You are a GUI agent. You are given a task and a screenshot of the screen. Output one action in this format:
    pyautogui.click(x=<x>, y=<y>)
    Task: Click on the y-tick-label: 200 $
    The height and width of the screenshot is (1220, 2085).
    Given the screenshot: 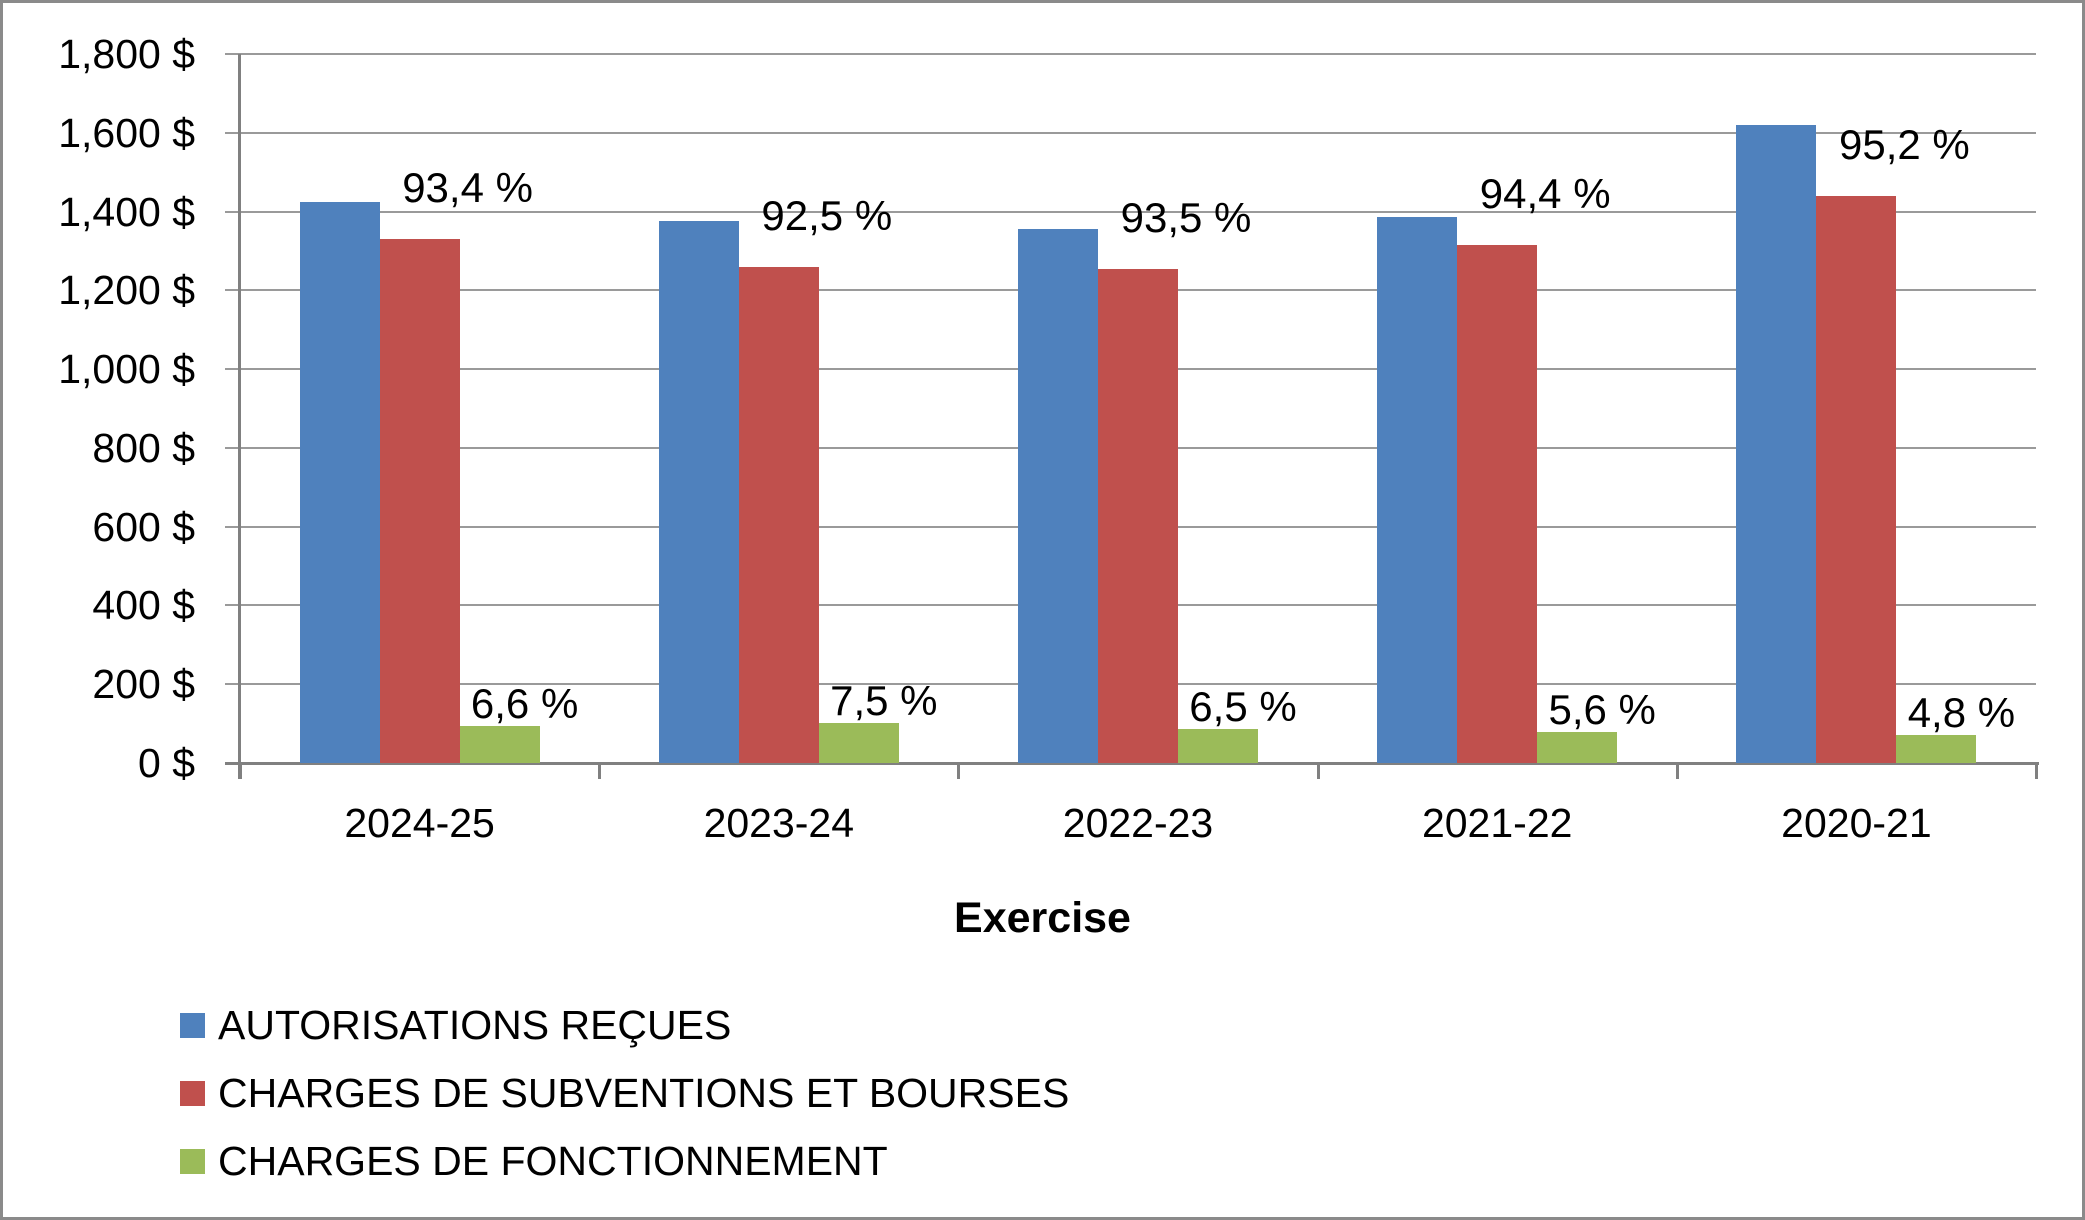 What is the action you would take?
    pyautogui.click(x=143, y=684)
    